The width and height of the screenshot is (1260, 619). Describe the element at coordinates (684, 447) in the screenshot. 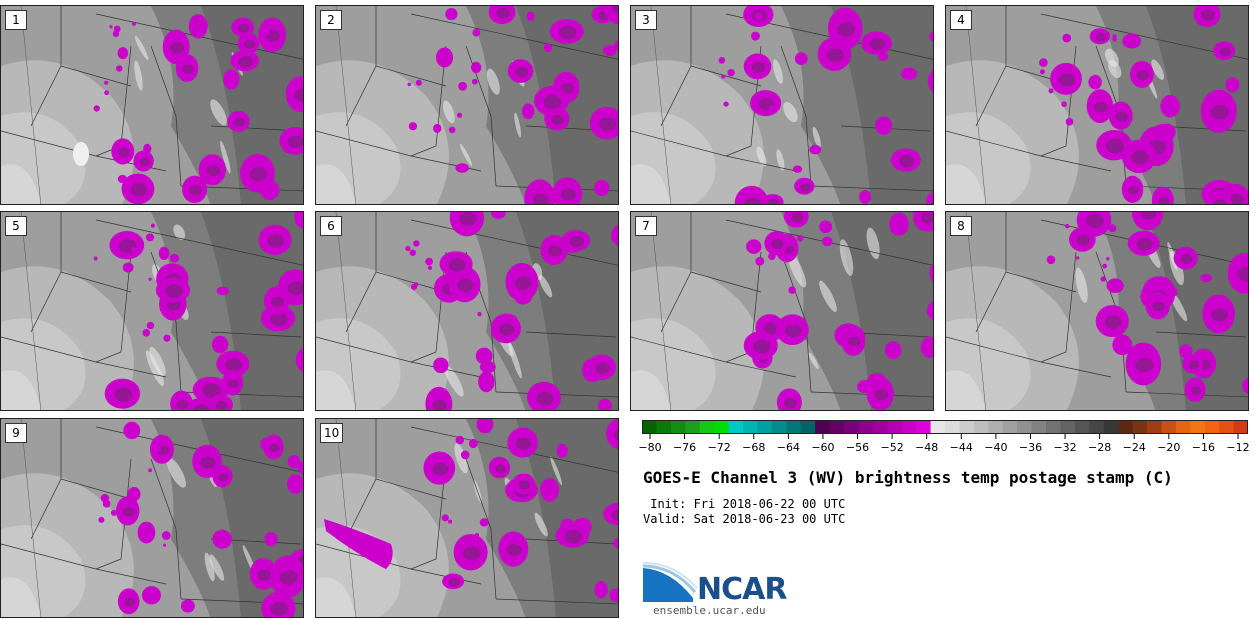

I see `colorbar-tick-label: −76` at that location.